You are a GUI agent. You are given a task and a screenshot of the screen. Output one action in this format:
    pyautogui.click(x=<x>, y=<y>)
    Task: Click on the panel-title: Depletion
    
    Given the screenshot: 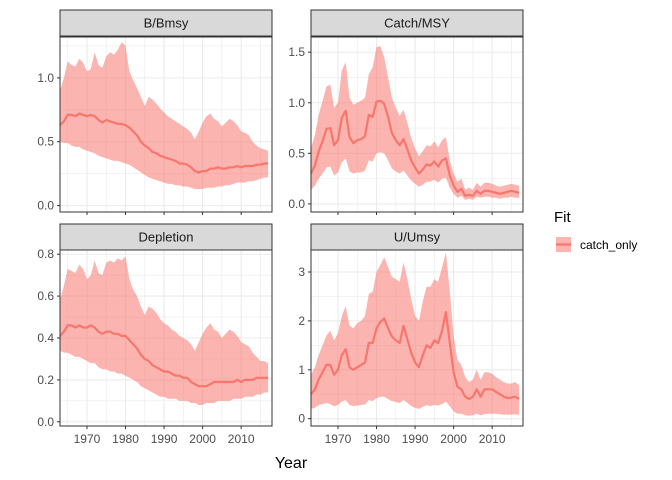 What is the action you would take?
    pyautogui.click(x=166, y=237)
    